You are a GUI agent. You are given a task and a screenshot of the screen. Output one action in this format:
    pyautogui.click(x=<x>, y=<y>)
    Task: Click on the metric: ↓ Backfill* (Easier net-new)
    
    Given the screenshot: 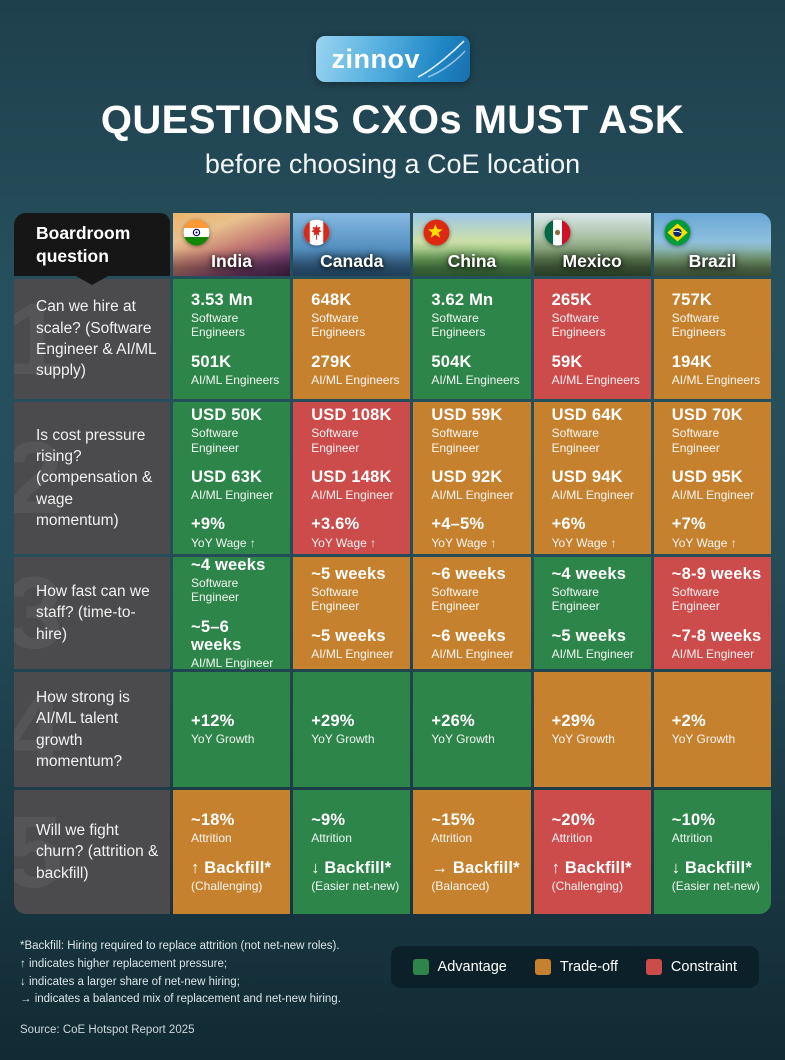 What is the action you would take?
    pyautogui.click(x=718, y=876)
    